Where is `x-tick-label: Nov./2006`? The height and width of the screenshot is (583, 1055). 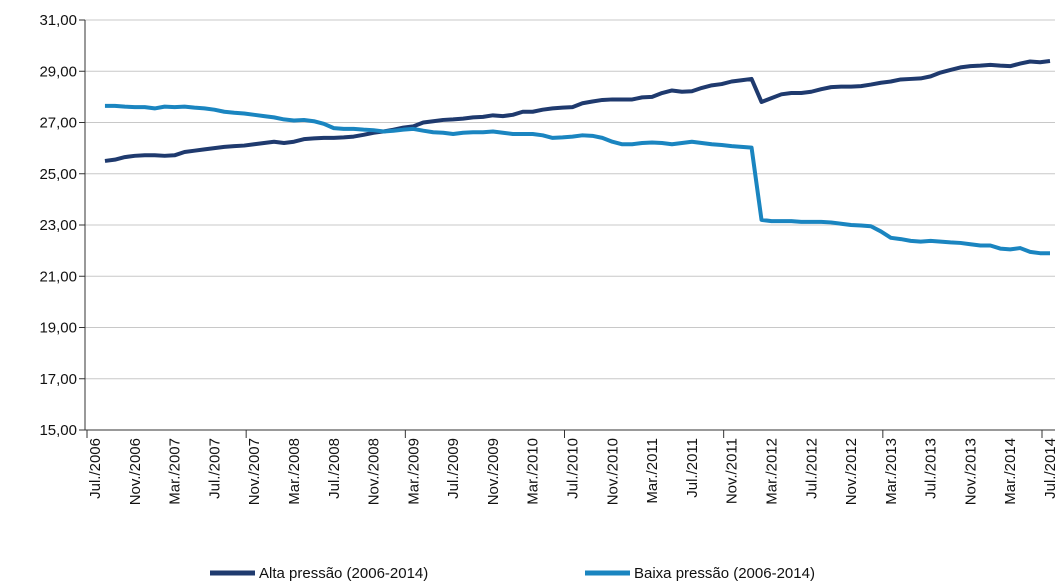 x-tick-label: Nov./2006 is located at coordinates (135, 471).